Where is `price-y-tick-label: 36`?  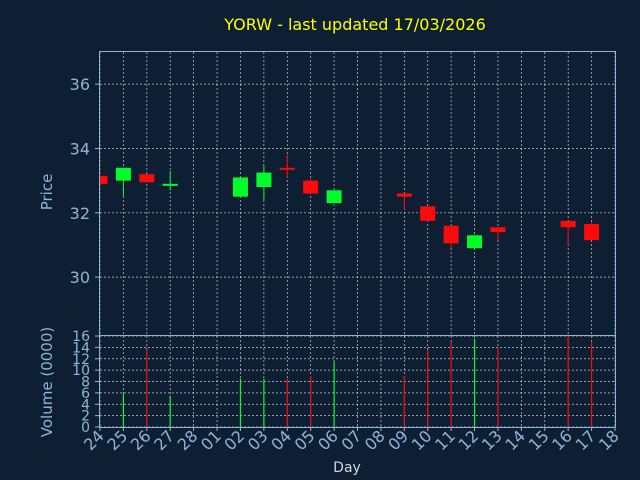
price-y-tick-label: 36 is located at coordinates (80, 84).